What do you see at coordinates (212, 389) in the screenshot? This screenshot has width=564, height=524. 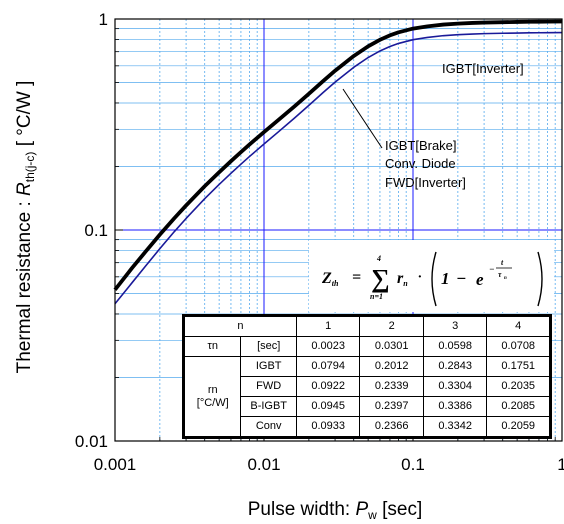 I see `r-label-symbol: rn` at bounding box center [212, 389].